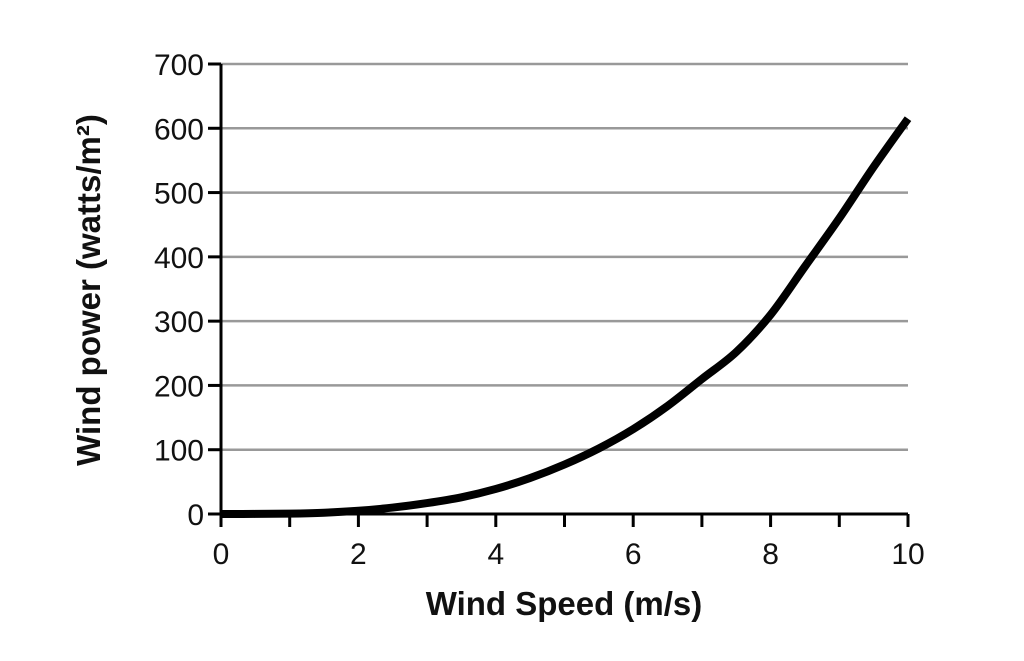 The height and width of the screenshot is (661, 1024). I want to click on x-tick-label: 2, so click(358, 554).